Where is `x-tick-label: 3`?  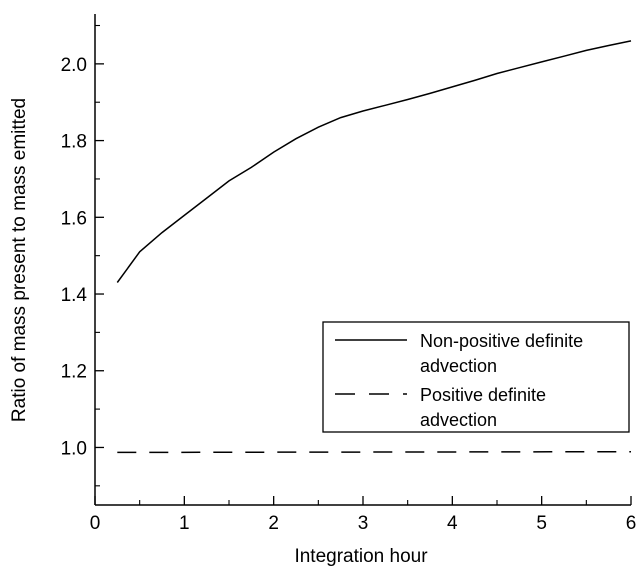 x-tick-label: 3 is located at coordinates (363, 523).